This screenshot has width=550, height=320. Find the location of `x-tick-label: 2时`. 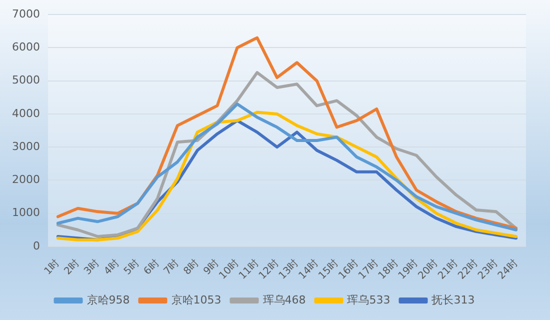

x-tick-label: 2时 is located at coordinates (72, 267).